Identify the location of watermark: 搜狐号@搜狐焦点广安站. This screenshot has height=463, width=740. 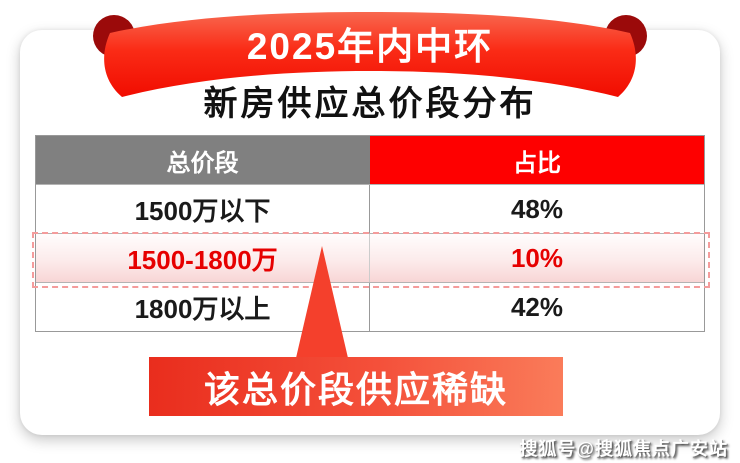
(623, 449).